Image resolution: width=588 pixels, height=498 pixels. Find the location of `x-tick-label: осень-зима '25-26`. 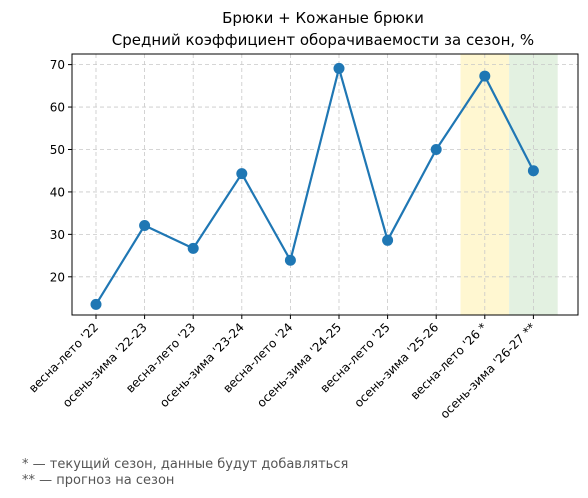

x-tick-label: осень-зима '25-26 is located at coordinates (396, 365).